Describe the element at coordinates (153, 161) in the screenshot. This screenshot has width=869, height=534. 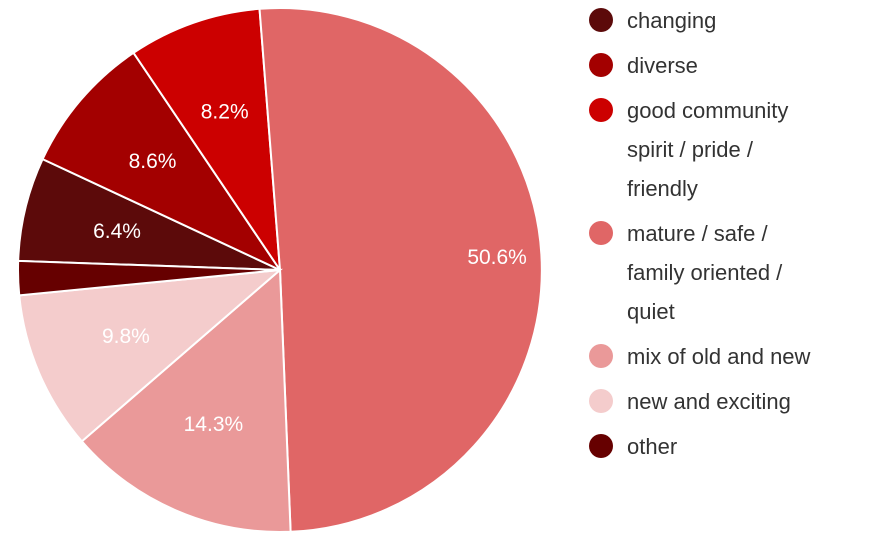
I see `slice-label-1: 8.6%` at that location.